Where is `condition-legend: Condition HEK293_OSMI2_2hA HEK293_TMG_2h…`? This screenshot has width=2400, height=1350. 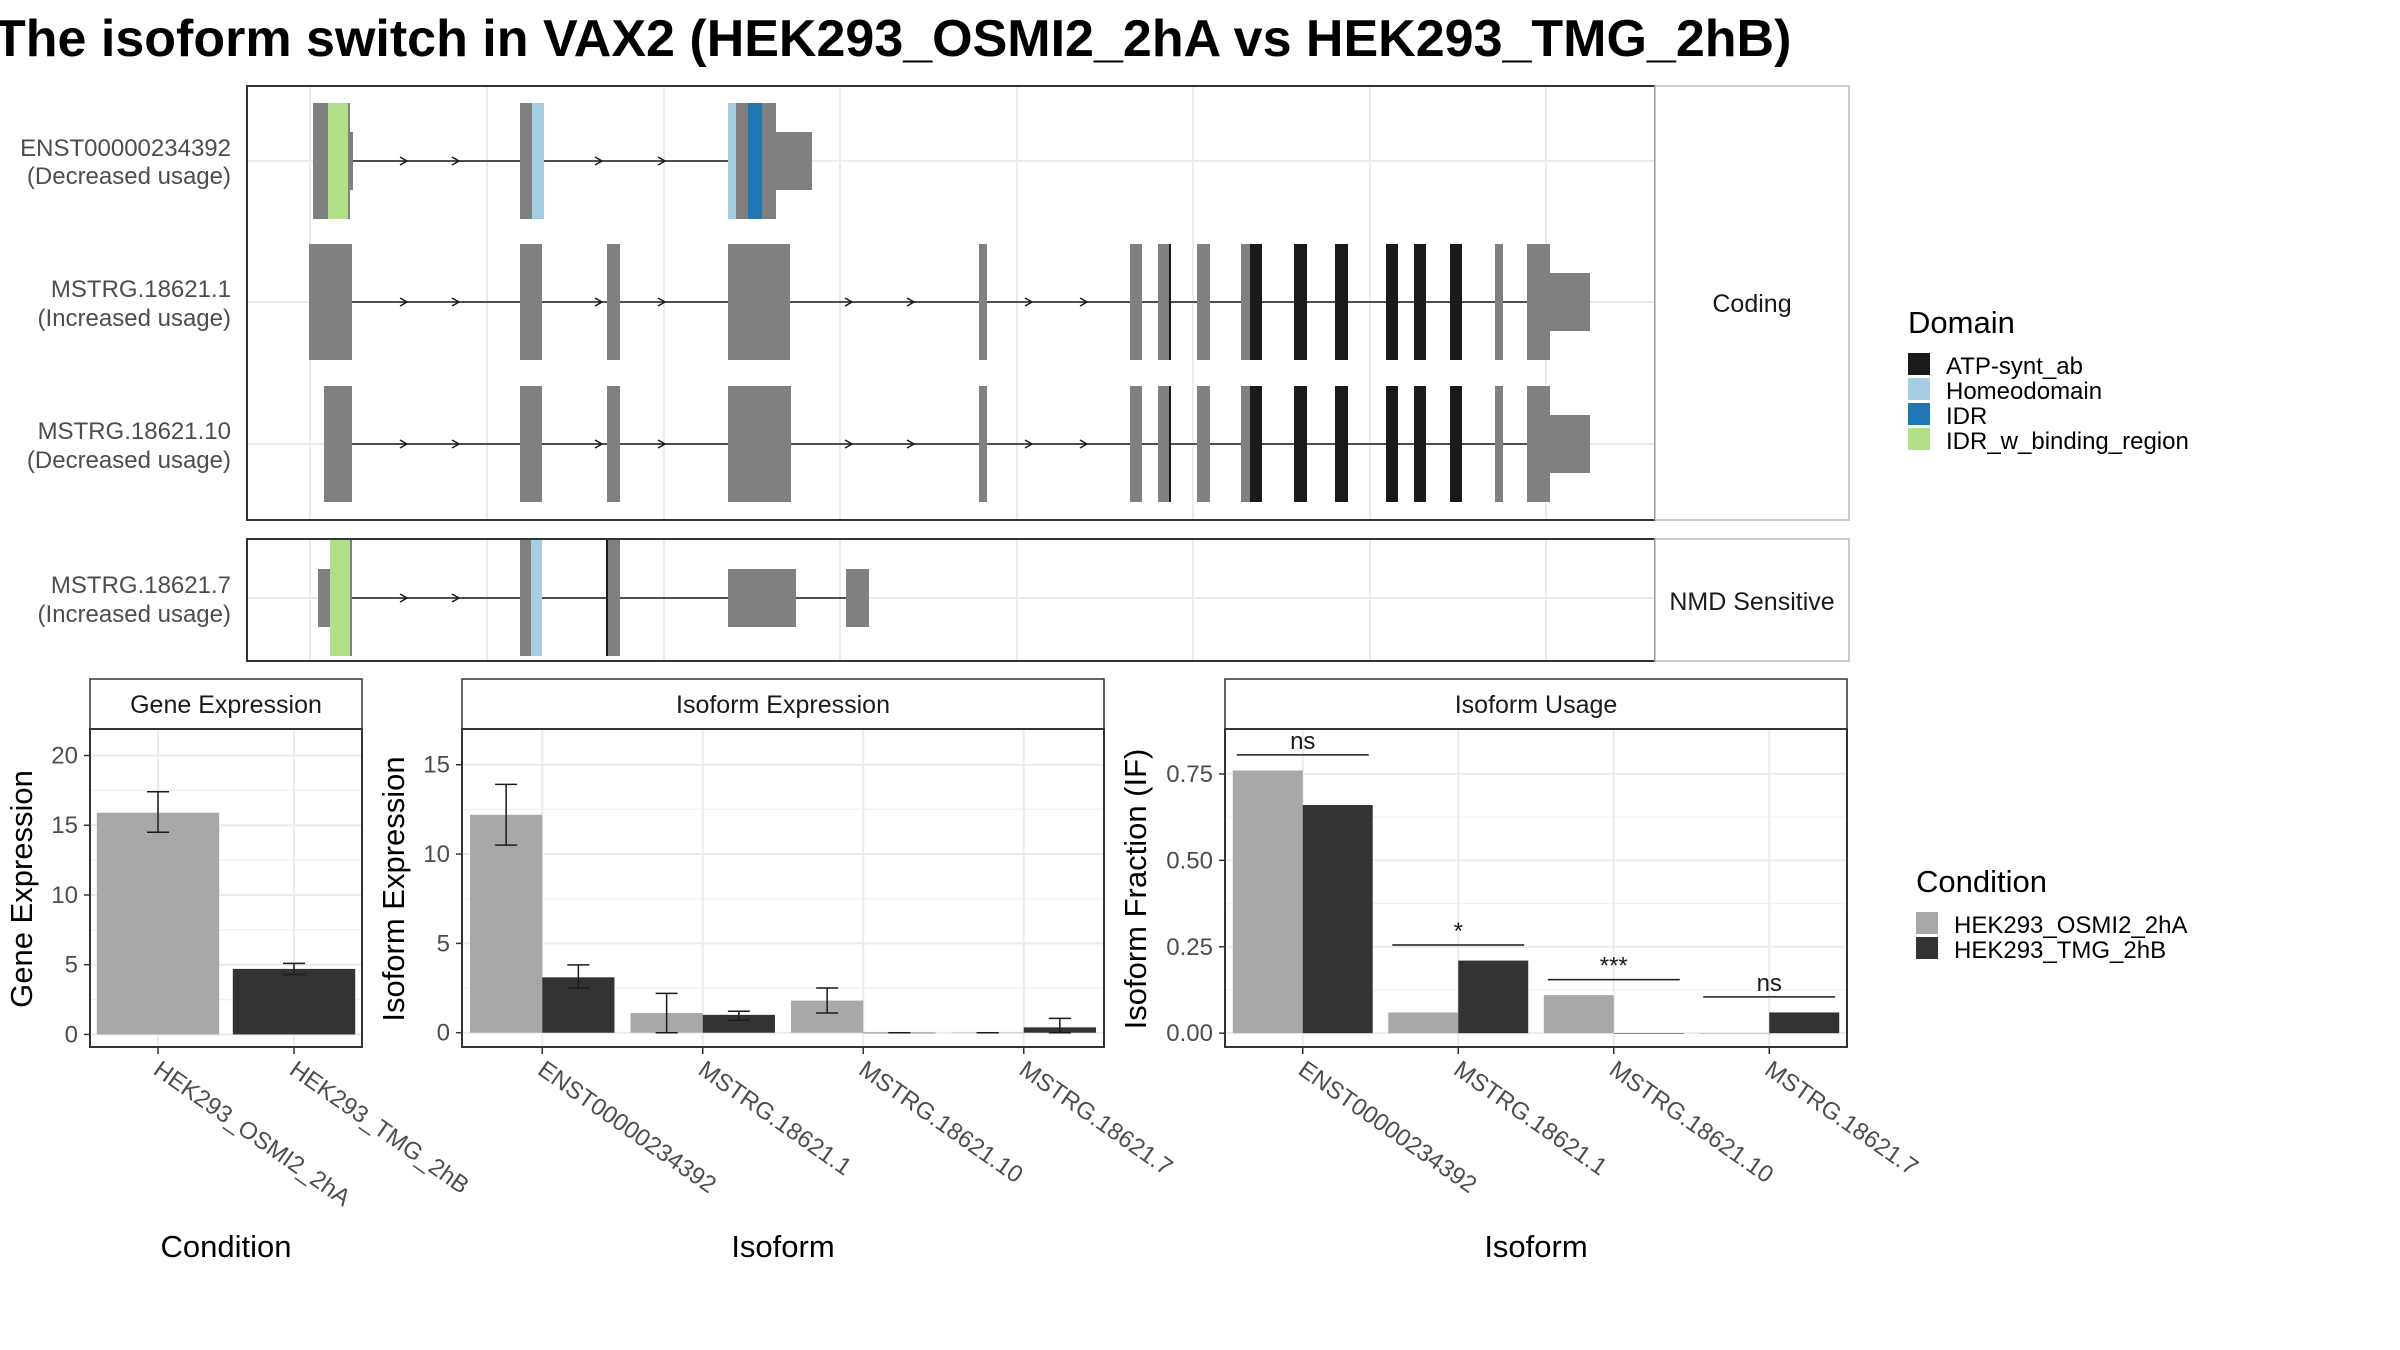
condition-legend: Condition HEK293_OSMI2_2hA HEK293_TMG_2h… is located at coordinates (2051, 914).